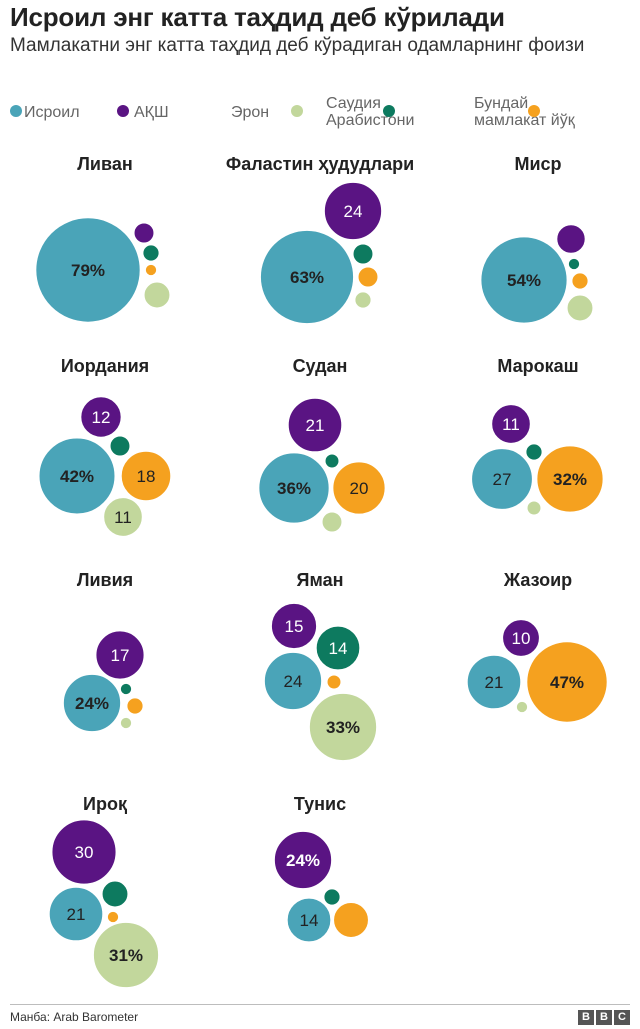 The height and width of the screenshot is (1029, 640). I want to click on legend-label-saudi: Бундай мамлакат йўқ, so click(524, 112).